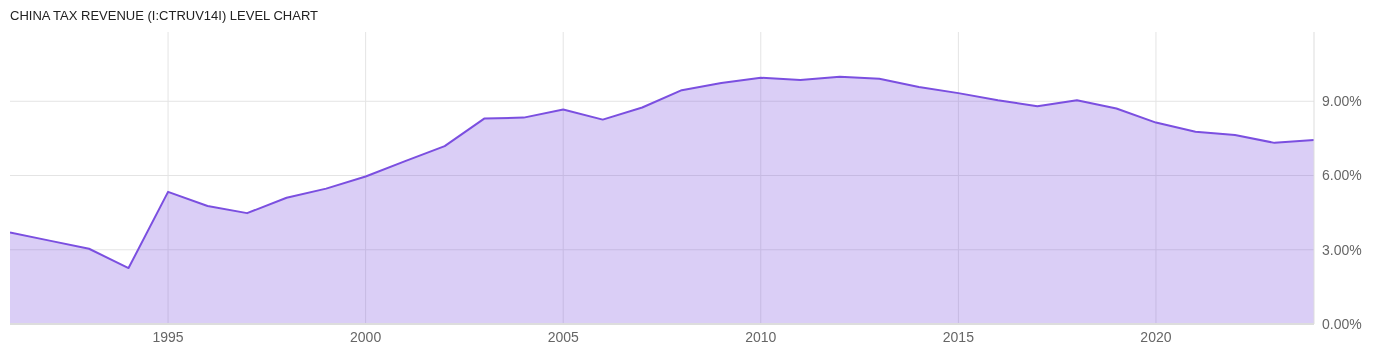  What do you see at coordinates (958, 336) in the screenshot?
I see `x-tick-label: 2015` at bounding box center [958, 336].